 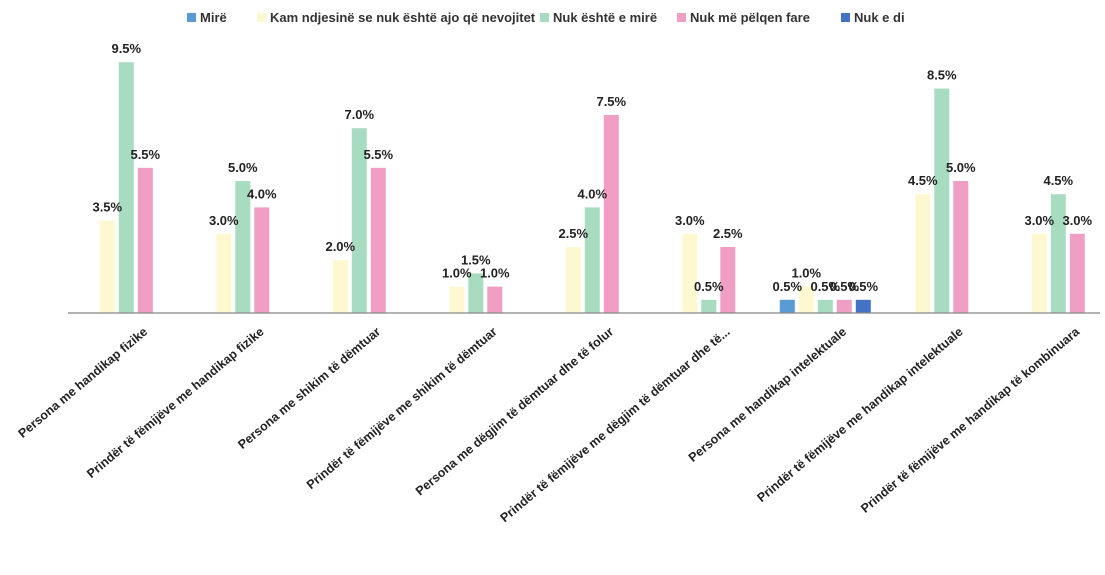 What do you see at coordinates (605, 17) in the screenshot?
I see `legend-label-2: Nuk është e mirë` at bounding box center [605, 17].